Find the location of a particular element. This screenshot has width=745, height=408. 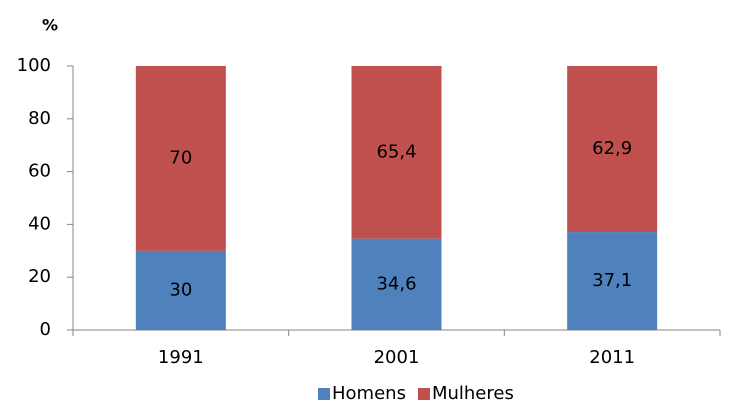

y-axis-label: % is located at coordinates (50, 25).